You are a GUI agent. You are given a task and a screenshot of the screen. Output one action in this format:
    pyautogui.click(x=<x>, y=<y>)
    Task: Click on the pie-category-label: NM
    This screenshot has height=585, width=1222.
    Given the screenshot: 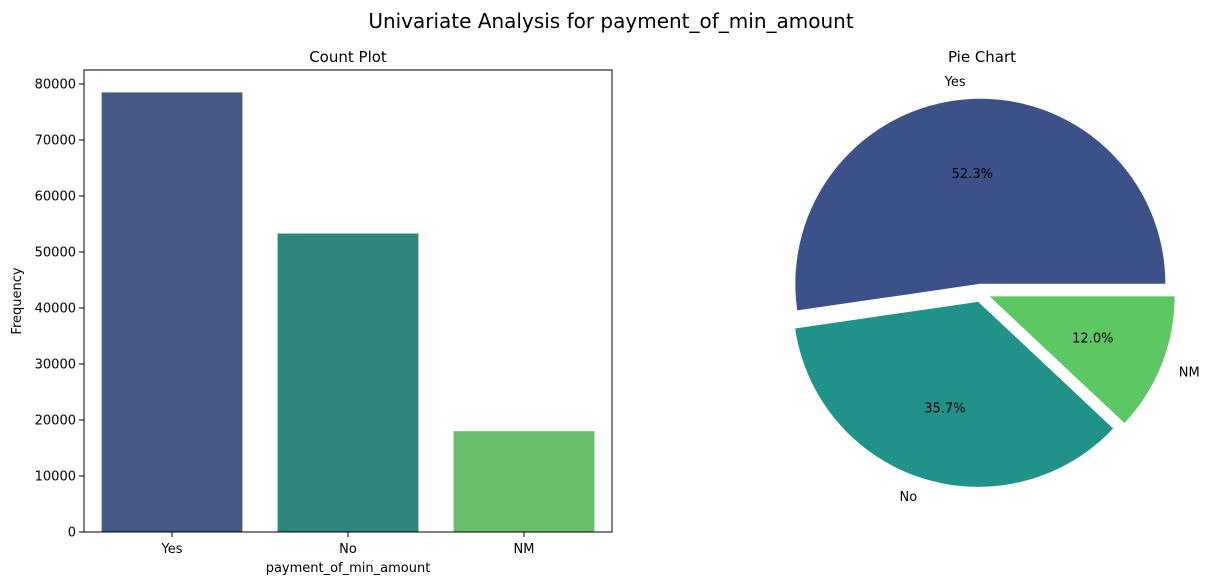 What is the action you would take?
    pyautogui.click(x=1189, y=372)
    